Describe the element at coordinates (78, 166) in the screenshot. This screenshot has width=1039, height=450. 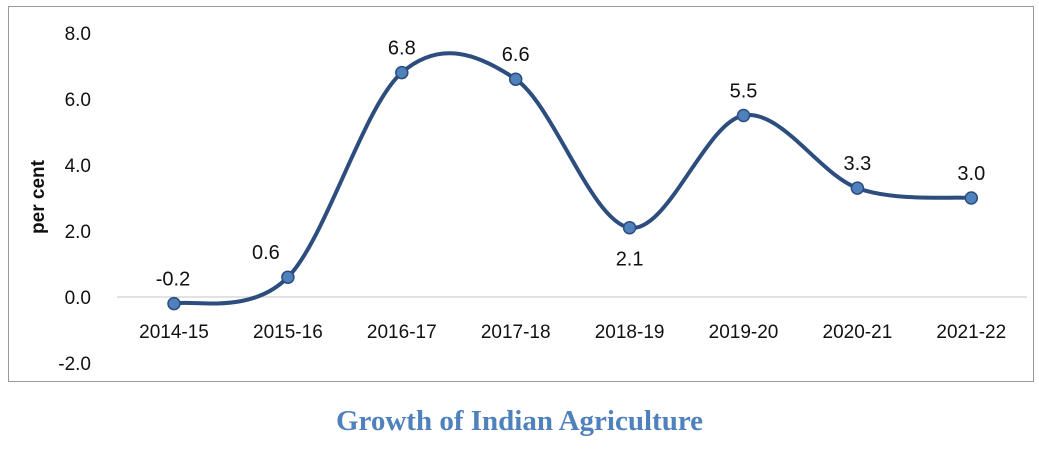
I see `y-tick-label: 4.0` at that location.